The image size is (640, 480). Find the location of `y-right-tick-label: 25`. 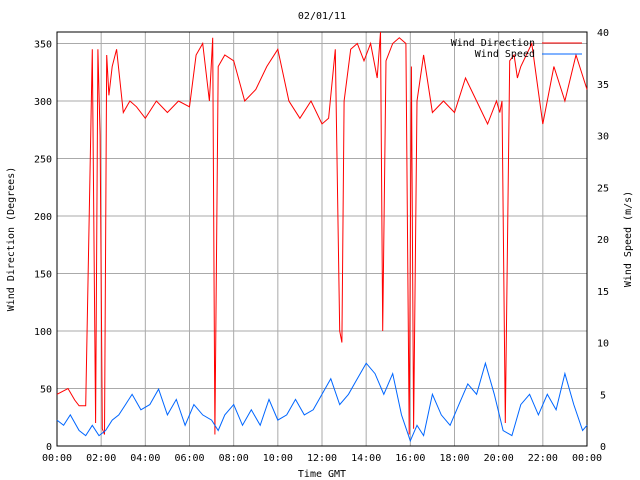

y-right-tick-label: 25 is located at coordinates (603, 188).